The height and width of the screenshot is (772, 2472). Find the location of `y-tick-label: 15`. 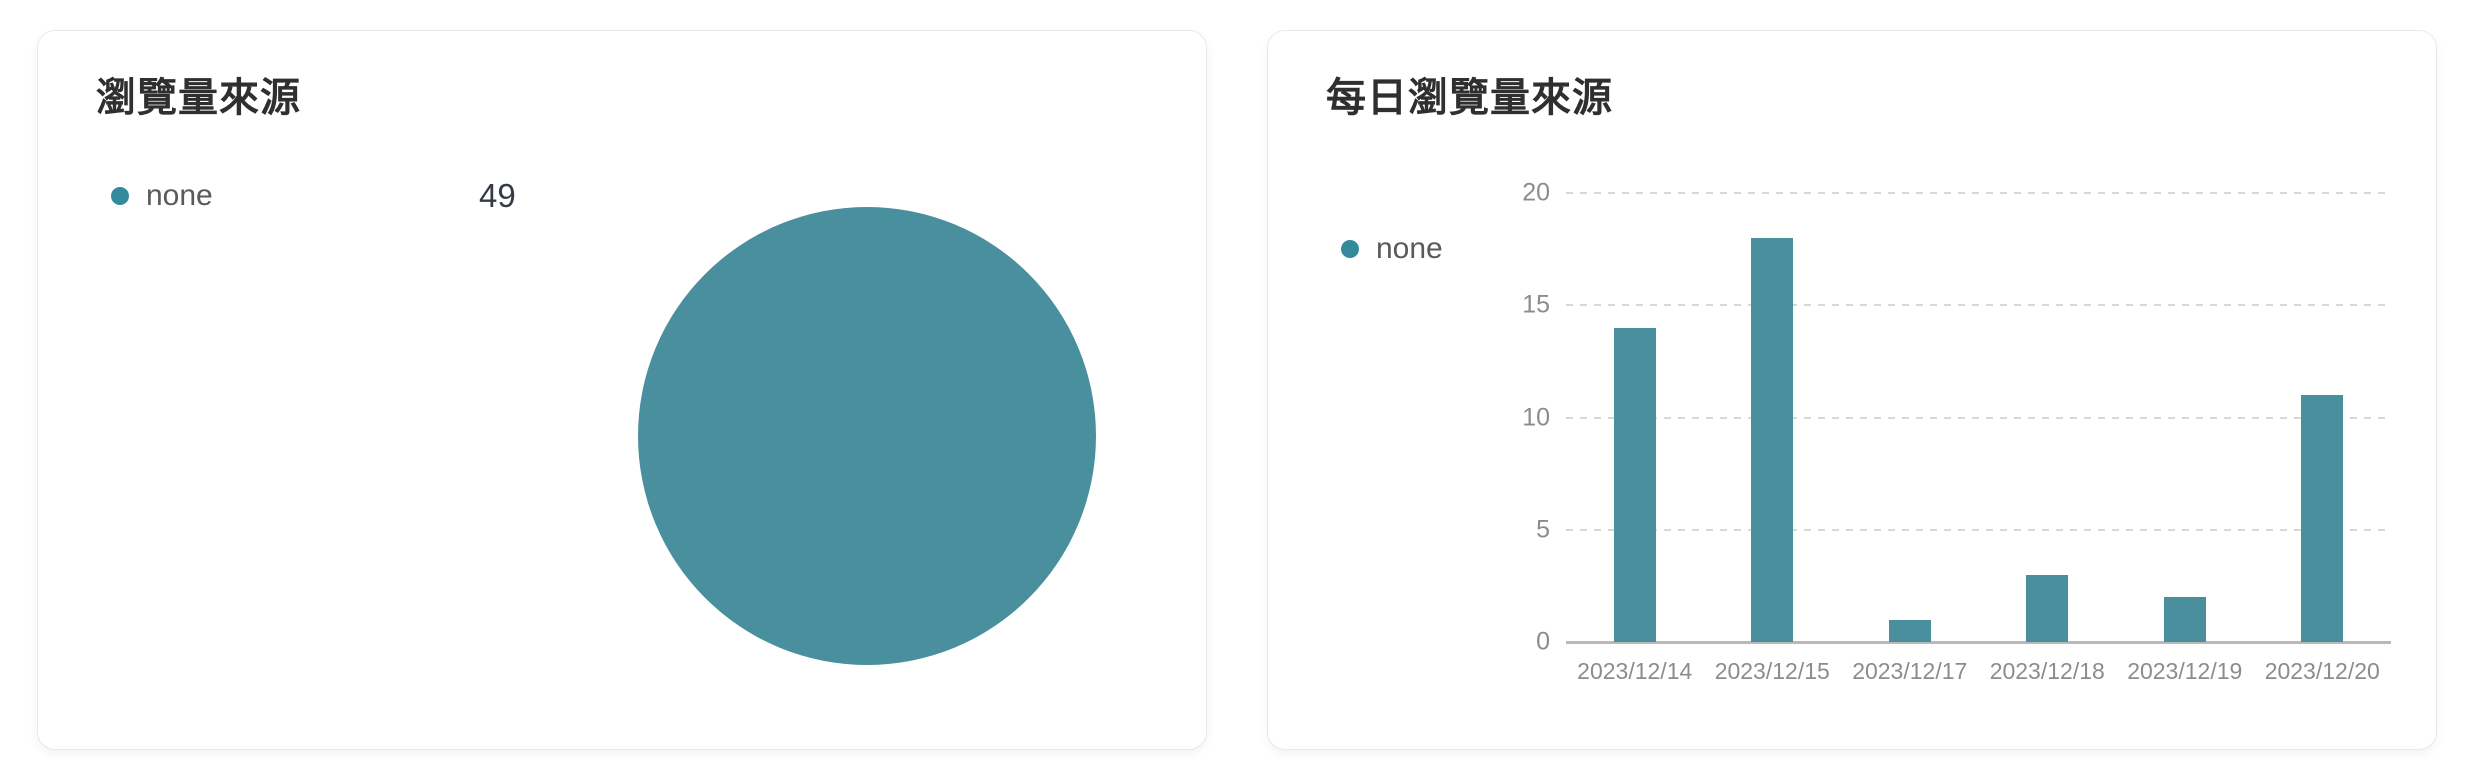

y-tick-label: 15 is located at coordinates (1536, 304).